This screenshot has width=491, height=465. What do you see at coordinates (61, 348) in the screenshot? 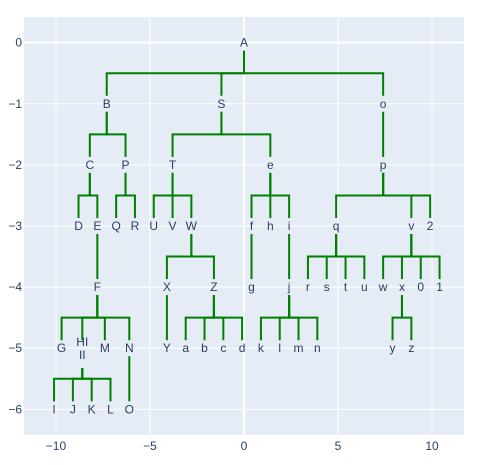
I see `node-label: G` at bounding box center [61, 348].